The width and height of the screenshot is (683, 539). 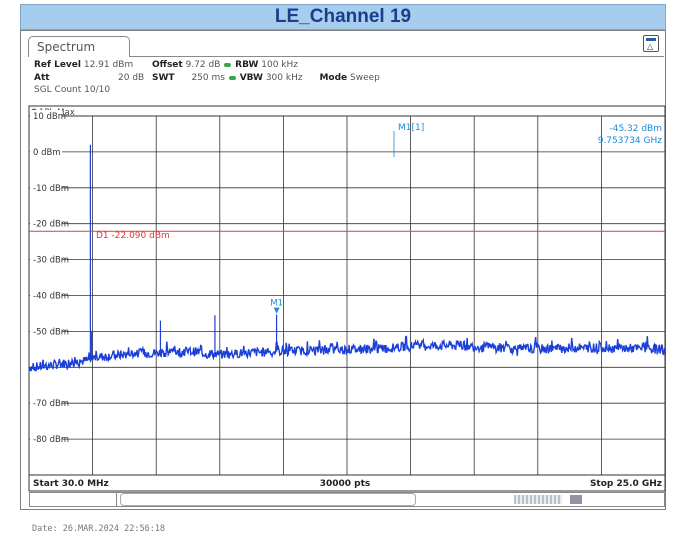 What do you see at coordinates (57, 65) in the screenshot?
I see `ref-level-label: Ref Level` at bounding box center [57, 65].